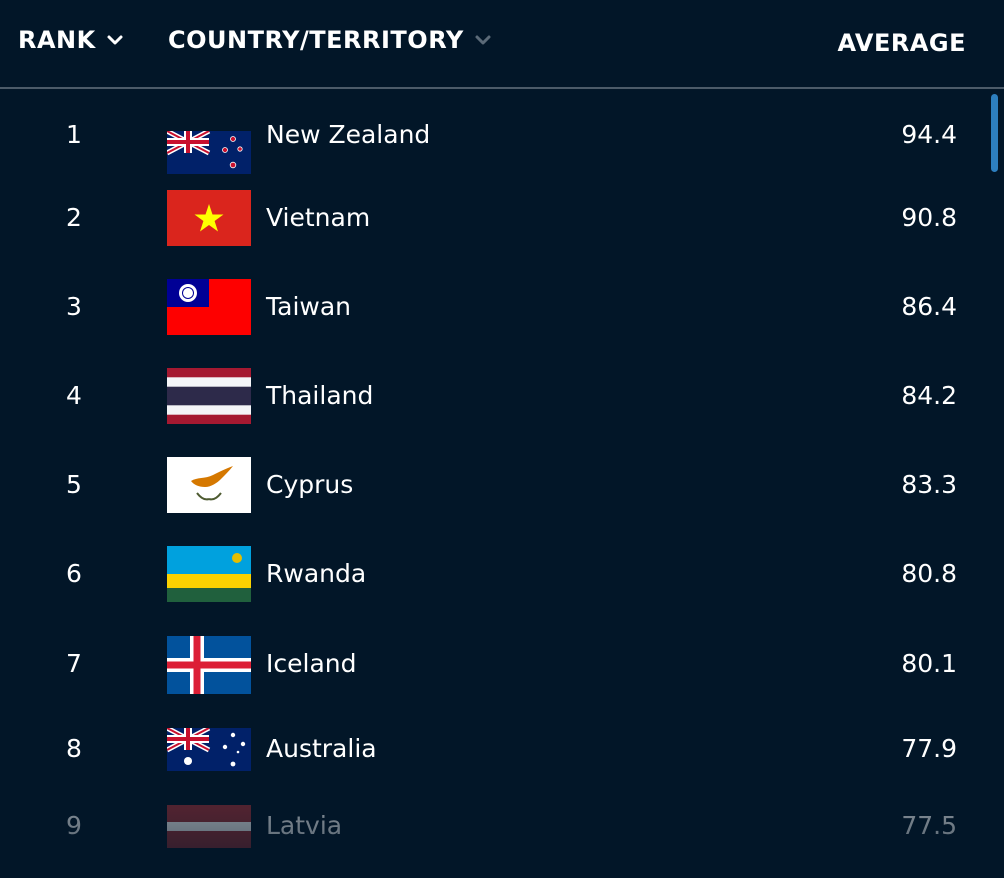  Describe the element at coordinates (57, 40) in the screenshot. I see `rank-header-label: RANK` at that location.